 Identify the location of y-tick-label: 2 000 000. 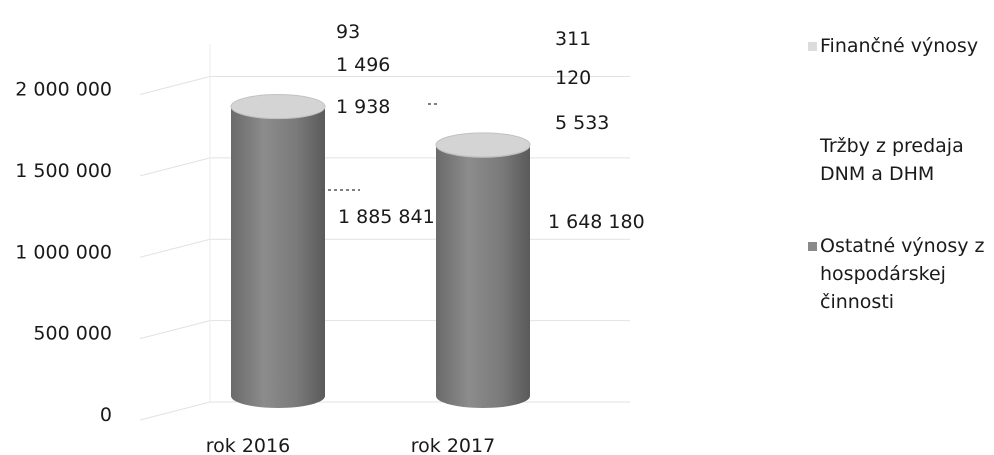
(63, 90).